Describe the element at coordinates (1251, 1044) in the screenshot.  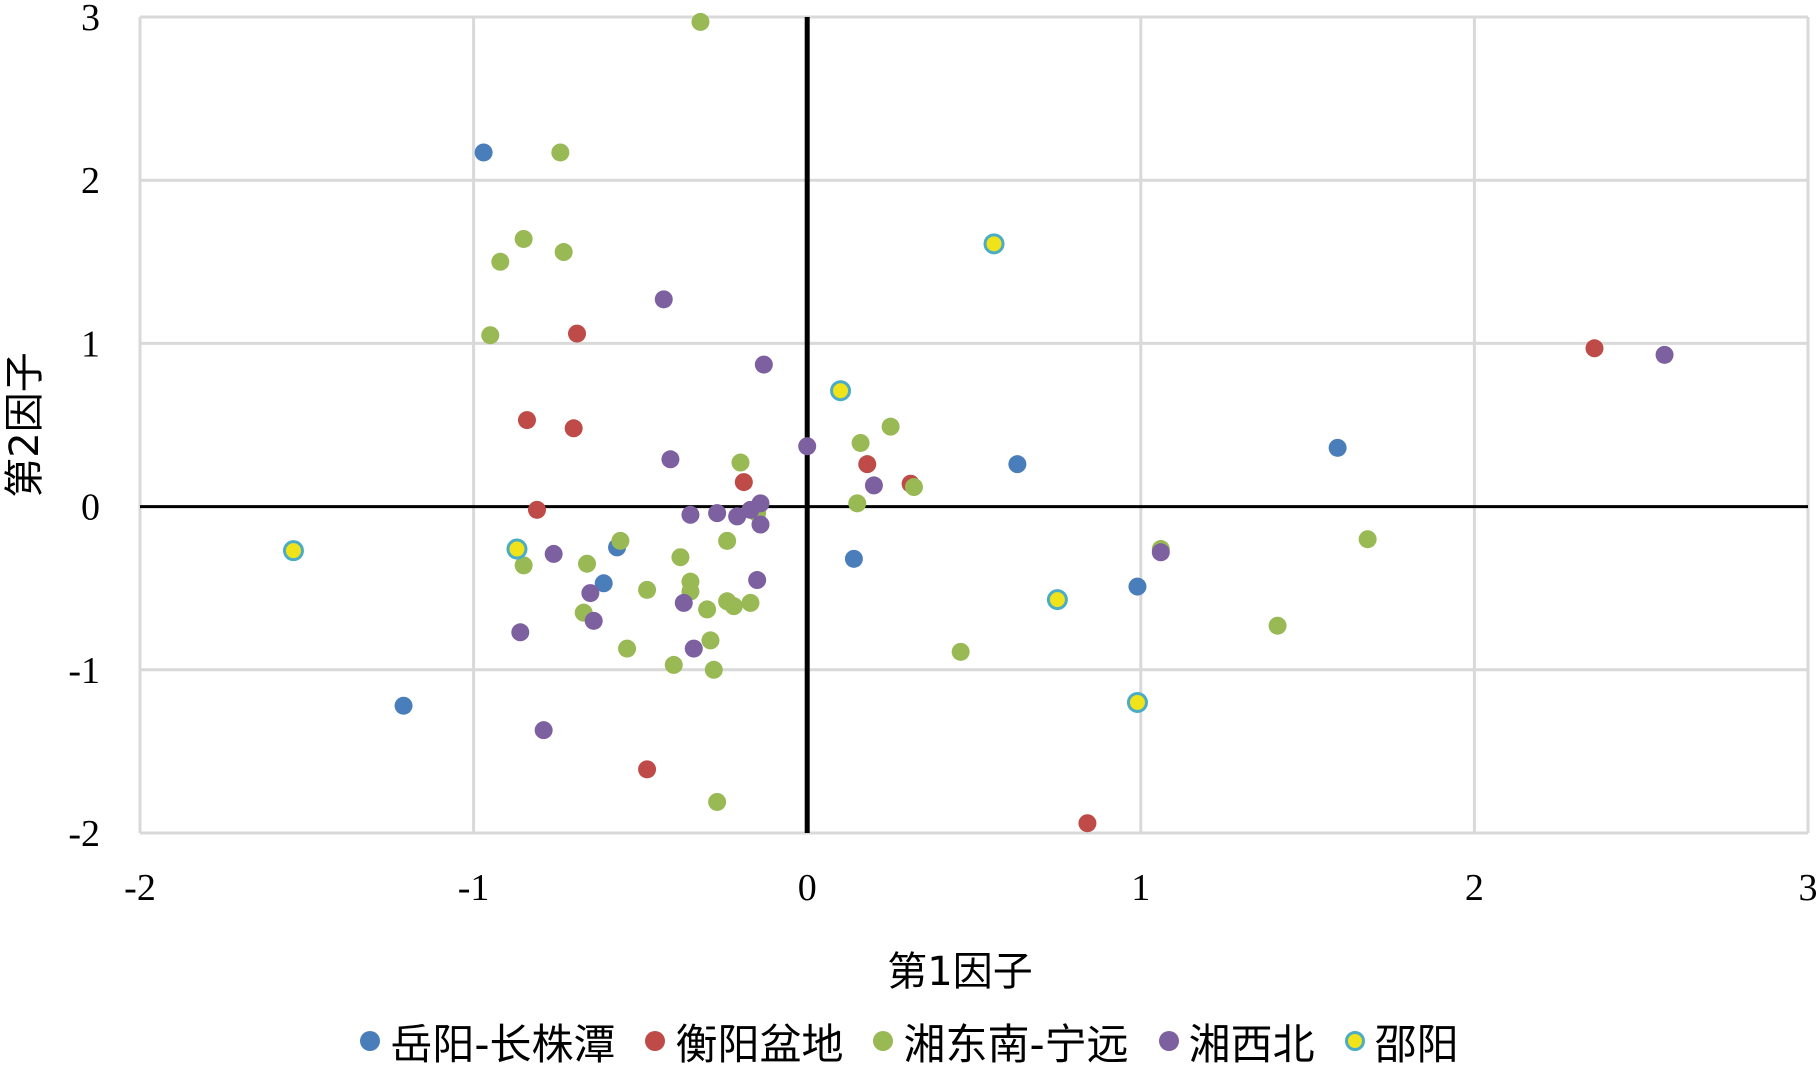
I see `legend-label: 湘西北` at that location.